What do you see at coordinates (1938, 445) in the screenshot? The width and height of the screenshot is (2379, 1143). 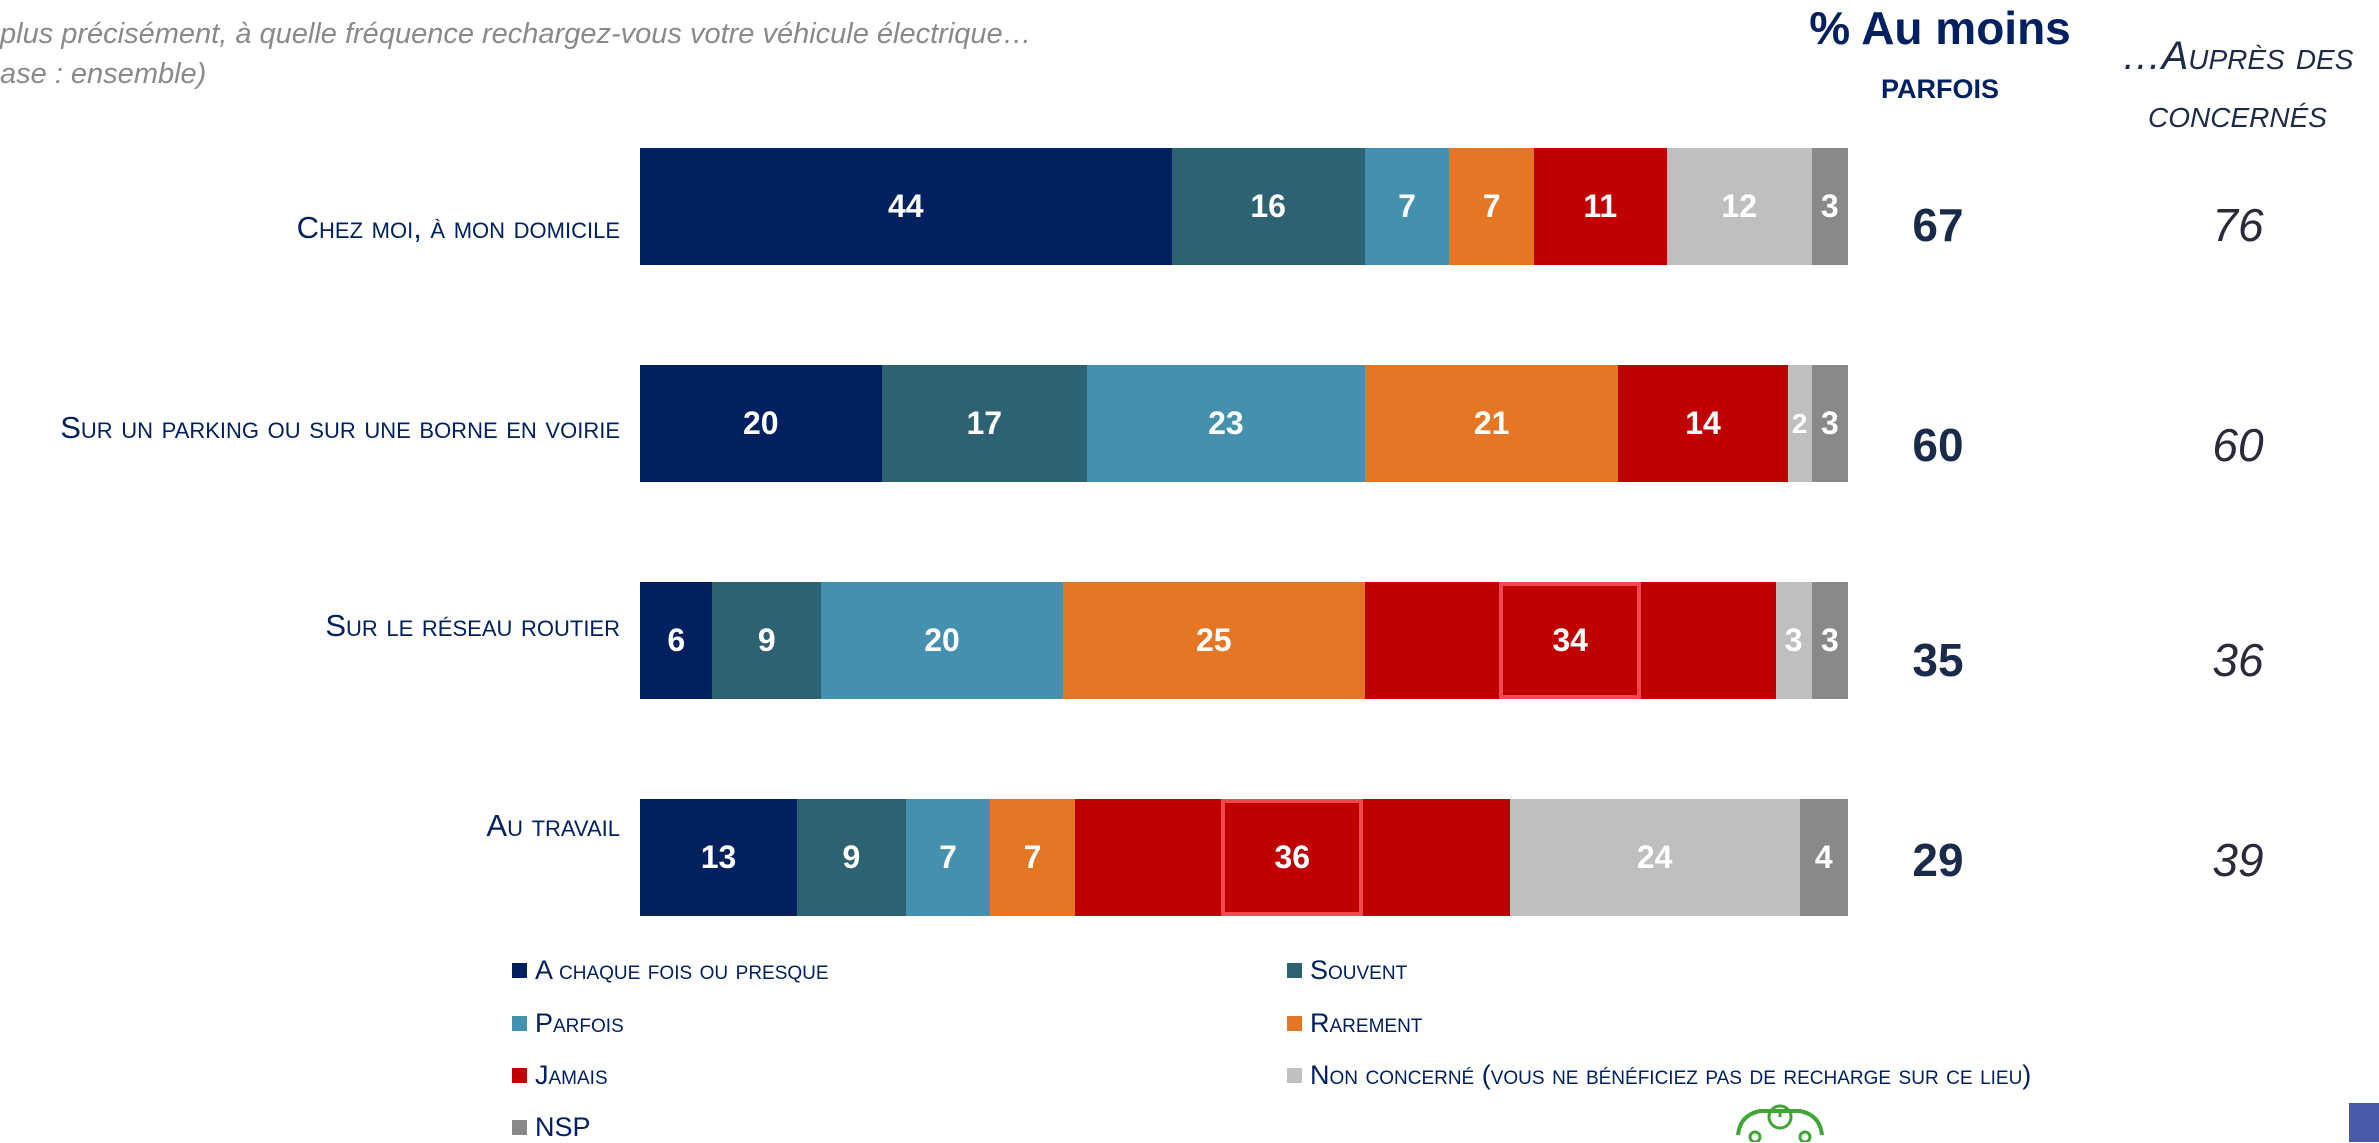 I see `pct-au-moins-parfois-value: 60` at bounding box center [1938, 445].